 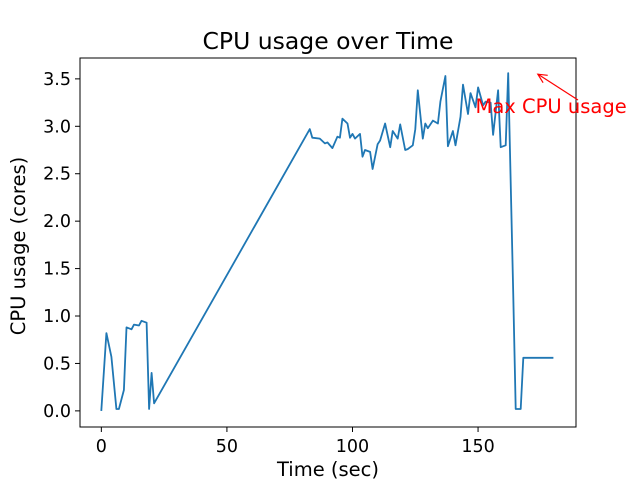 What do you see at coordinates (57, 175) in the screenshot?
I see `y-tick-label: 2.5` at bounding box center [57, 175].